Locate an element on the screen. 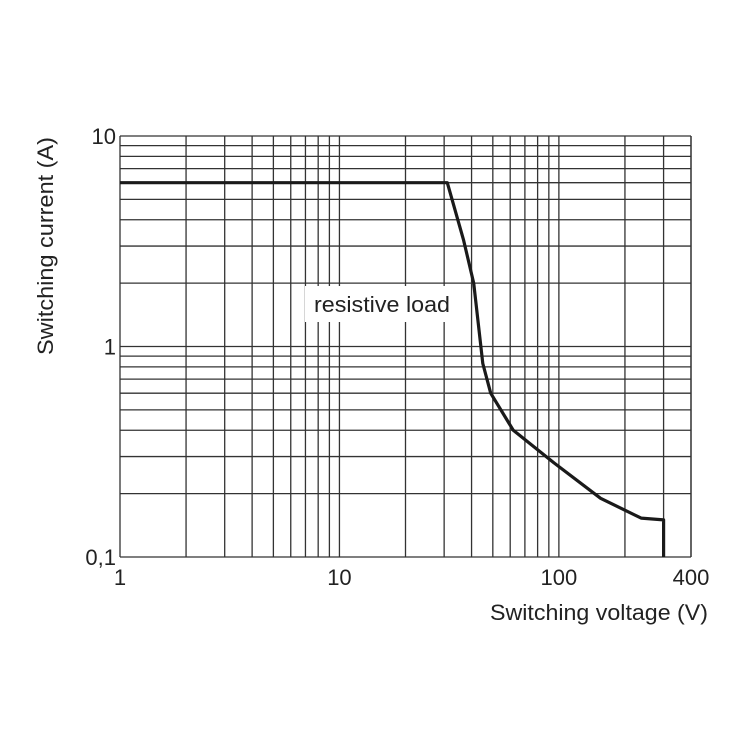  y-tick-label: 1 is located at coordinates (110, 347).